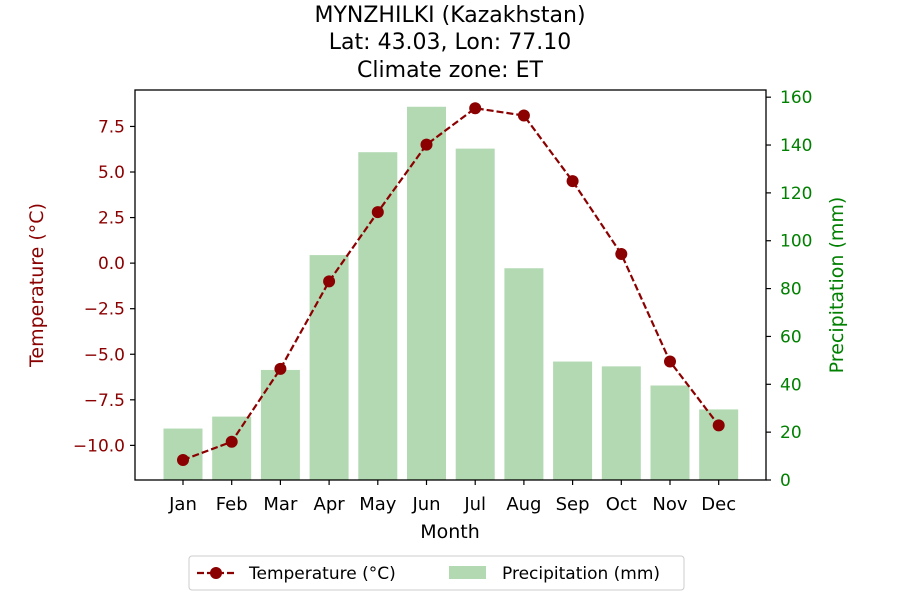  Describe the element at coordinates (524, 374) in the screenshot. I see `precipitation-bar-aug` at that location.